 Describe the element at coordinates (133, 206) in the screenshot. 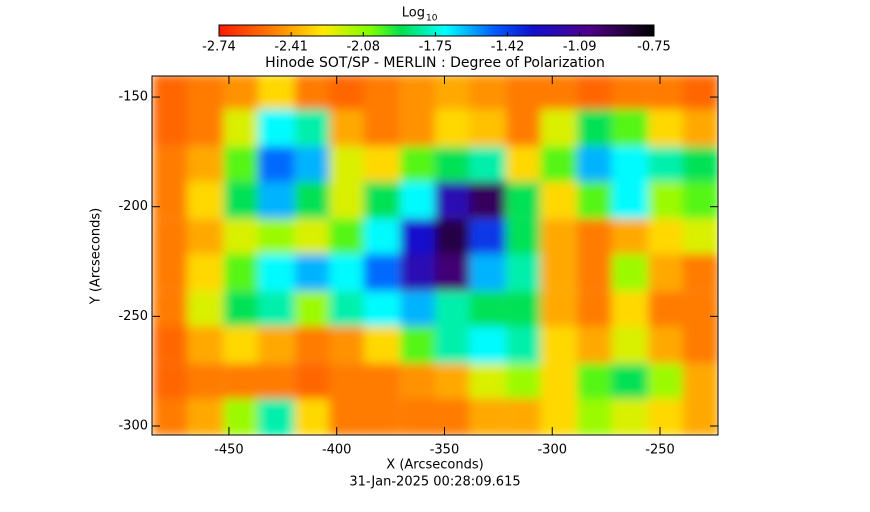

I see `y-tick-label: -200` at that location.